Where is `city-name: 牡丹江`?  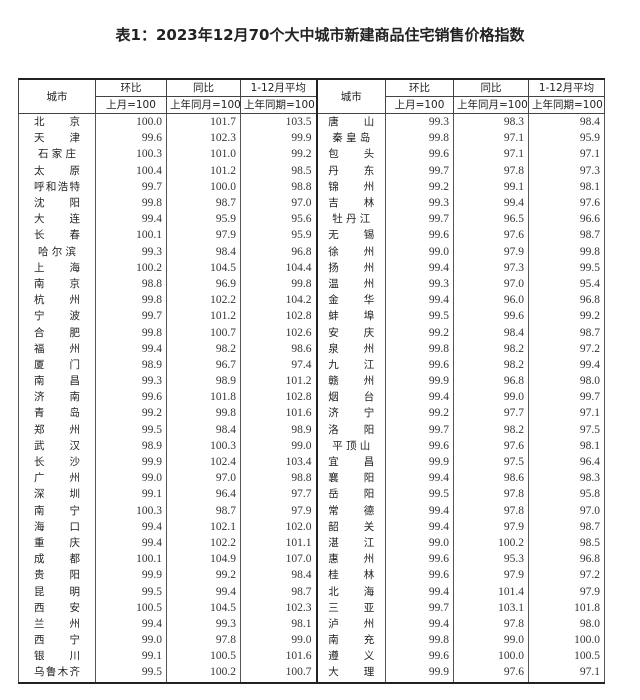
city-name: 牡丹江 is located at coordinates (351, 219).